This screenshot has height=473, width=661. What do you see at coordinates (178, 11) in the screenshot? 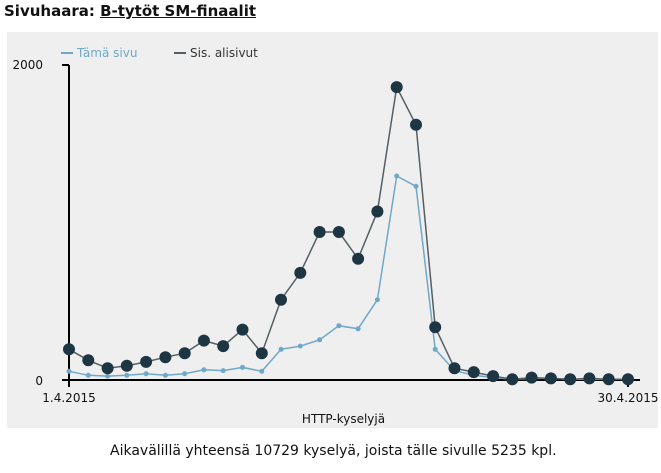
I see `branch-link: B-tytöt SM-finaalit` at bounding box center [178, 11].